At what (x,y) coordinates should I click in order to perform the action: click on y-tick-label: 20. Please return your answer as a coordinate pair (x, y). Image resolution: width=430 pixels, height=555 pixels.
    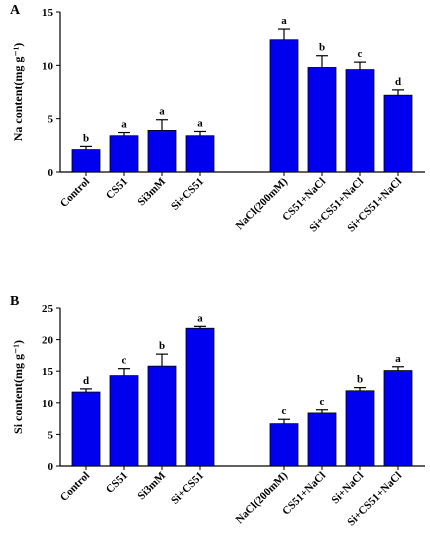
    Looking at the image, I should click on (48, 341).